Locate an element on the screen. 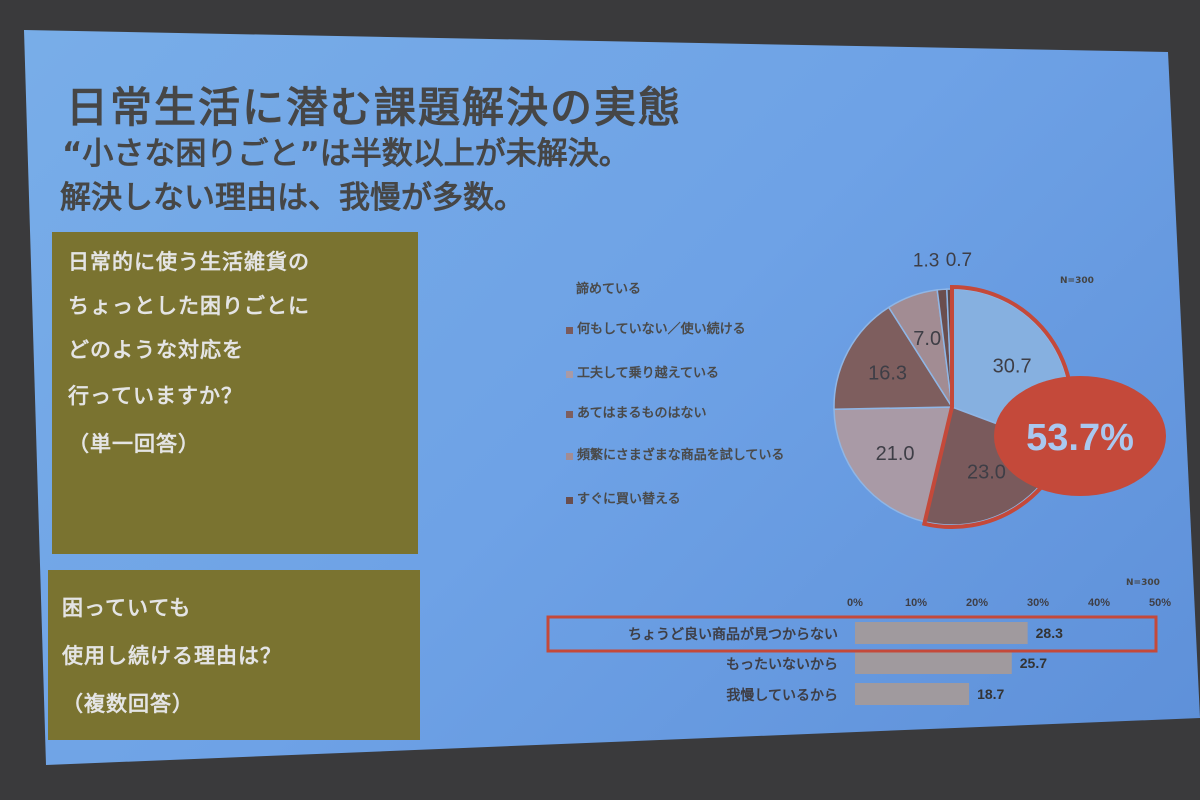 The width and height of the screenshot is (1200, 800). legend-item: 工夫して乗り越えている is located at coordinates (681, 374).